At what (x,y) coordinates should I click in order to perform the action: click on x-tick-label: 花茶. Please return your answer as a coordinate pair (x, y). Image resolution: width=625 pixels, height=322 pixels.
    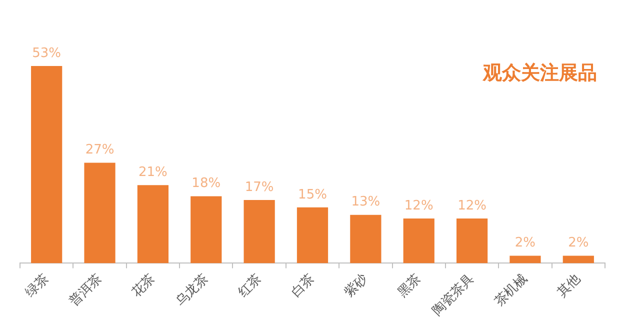
    Looking at the image, I should click on (143, 285).